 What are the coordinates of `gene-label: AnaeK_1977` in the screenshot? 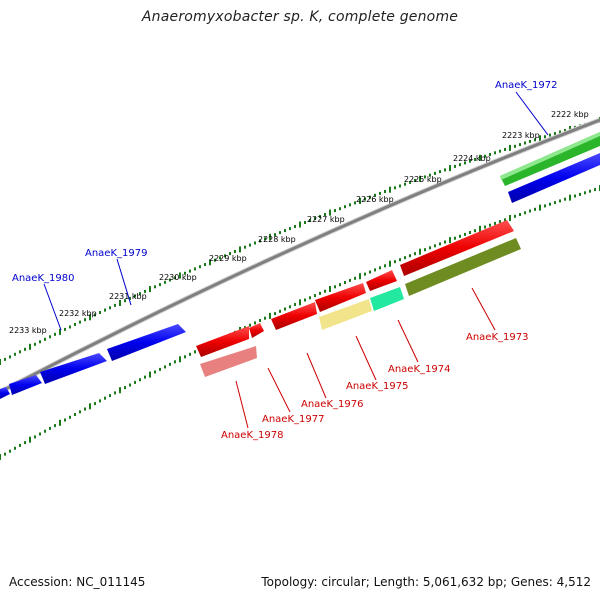 It's located at (293, 419).